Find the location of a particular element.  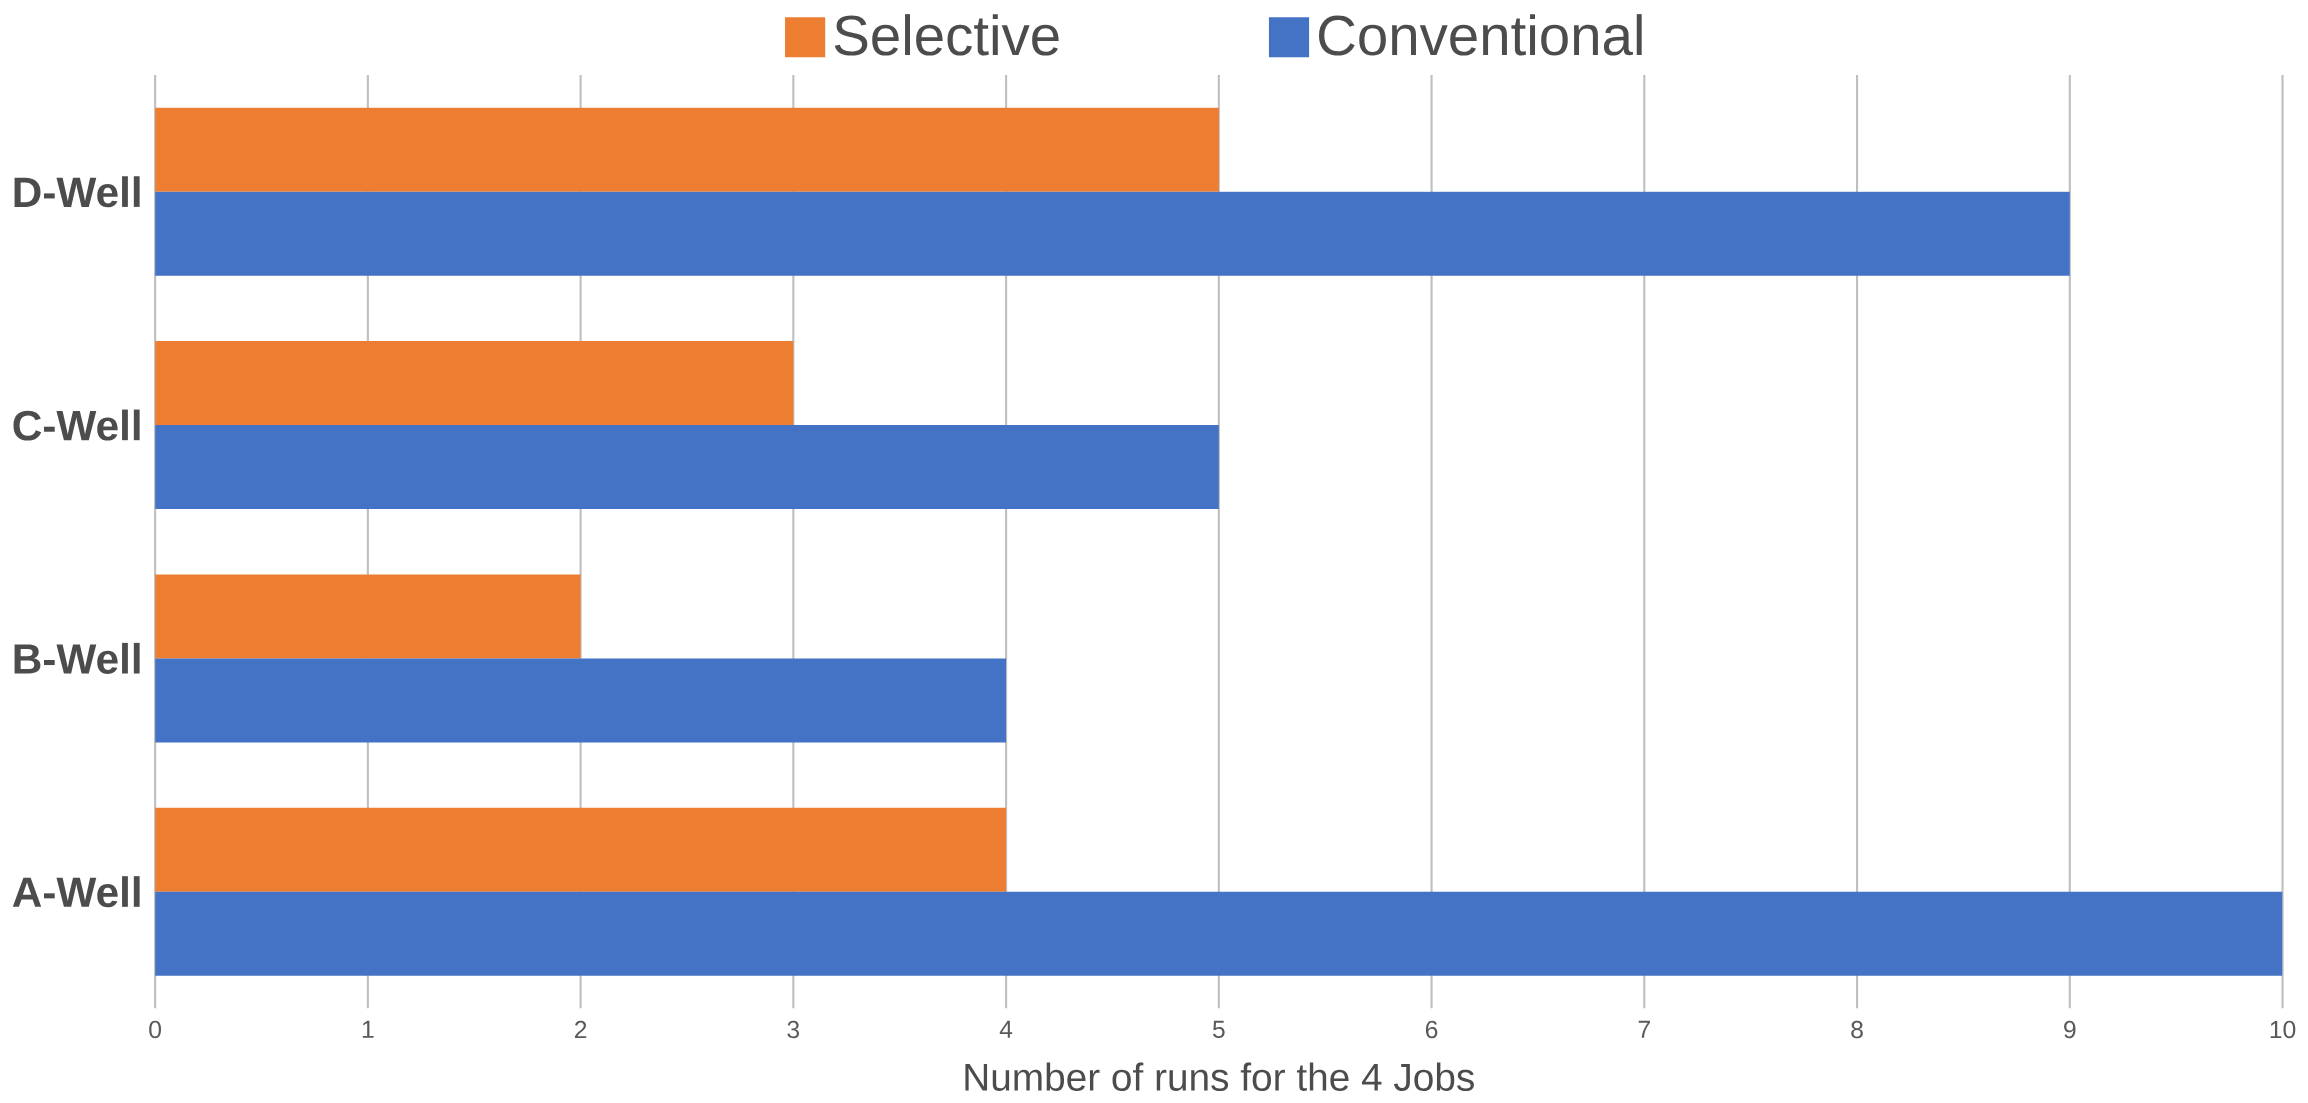

x-axis-title: Number of runs for the 4 Jobs is located at coordinates (1219, 1077).